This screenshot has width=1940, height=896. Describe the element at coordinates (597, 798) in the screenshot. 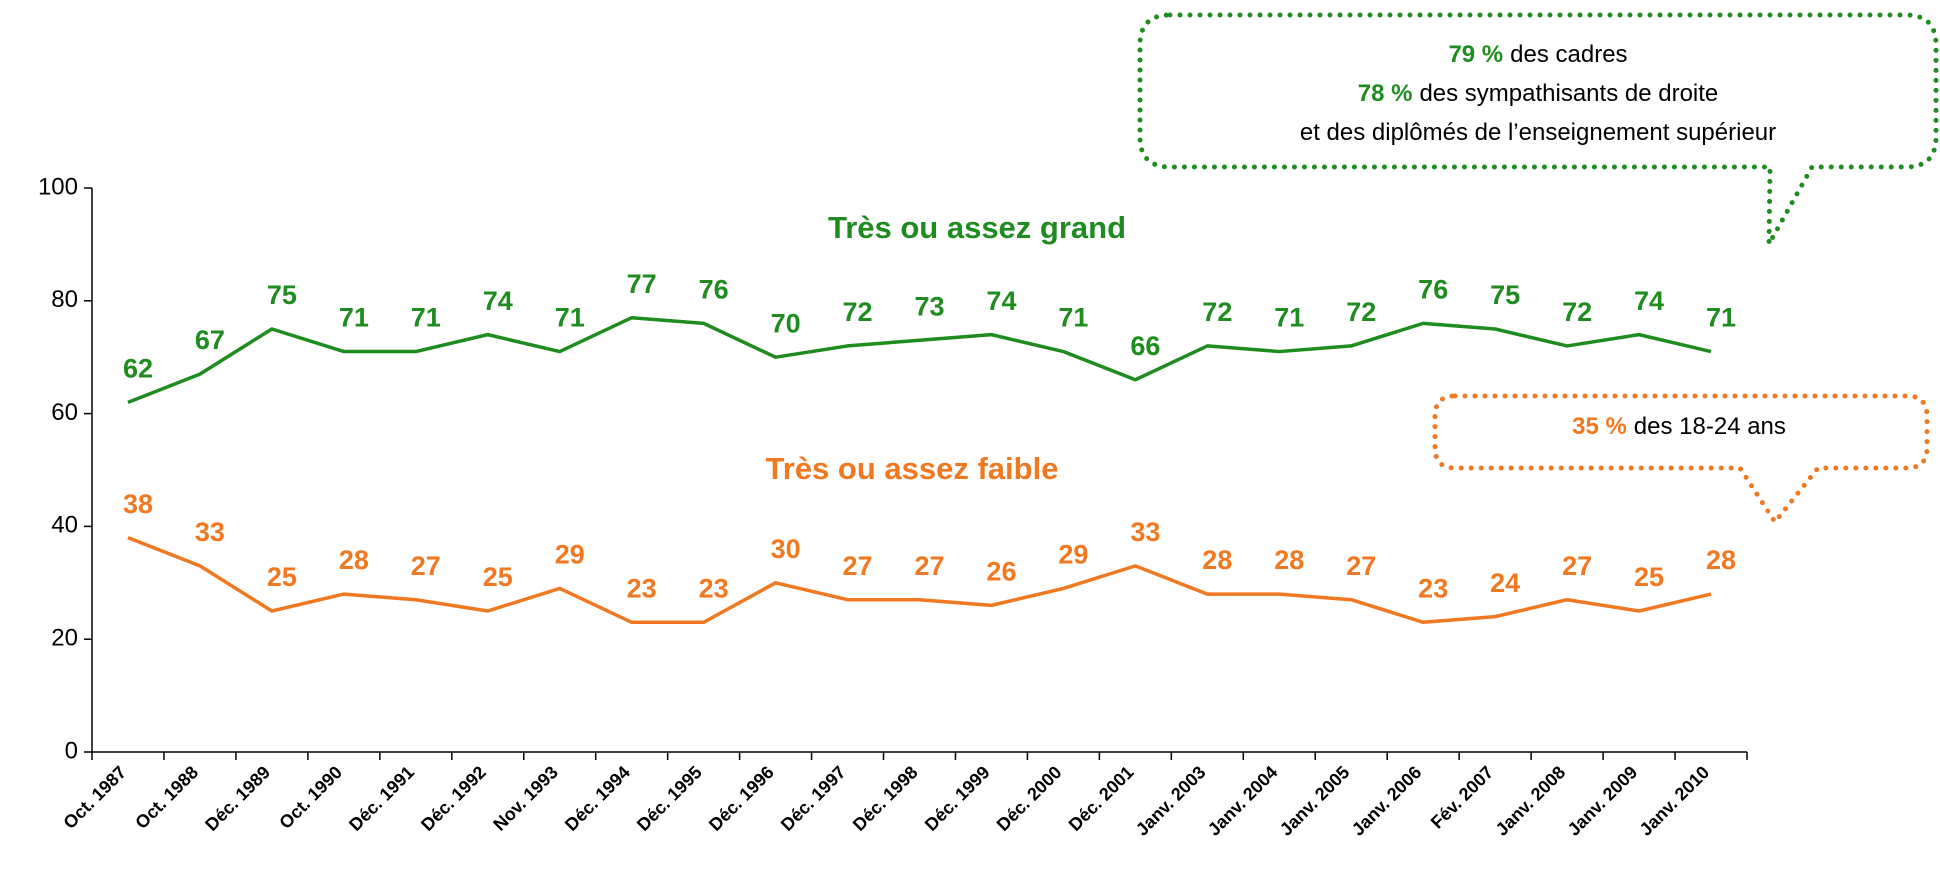

I see `x-tick-label: Déc. 1994` at that location.